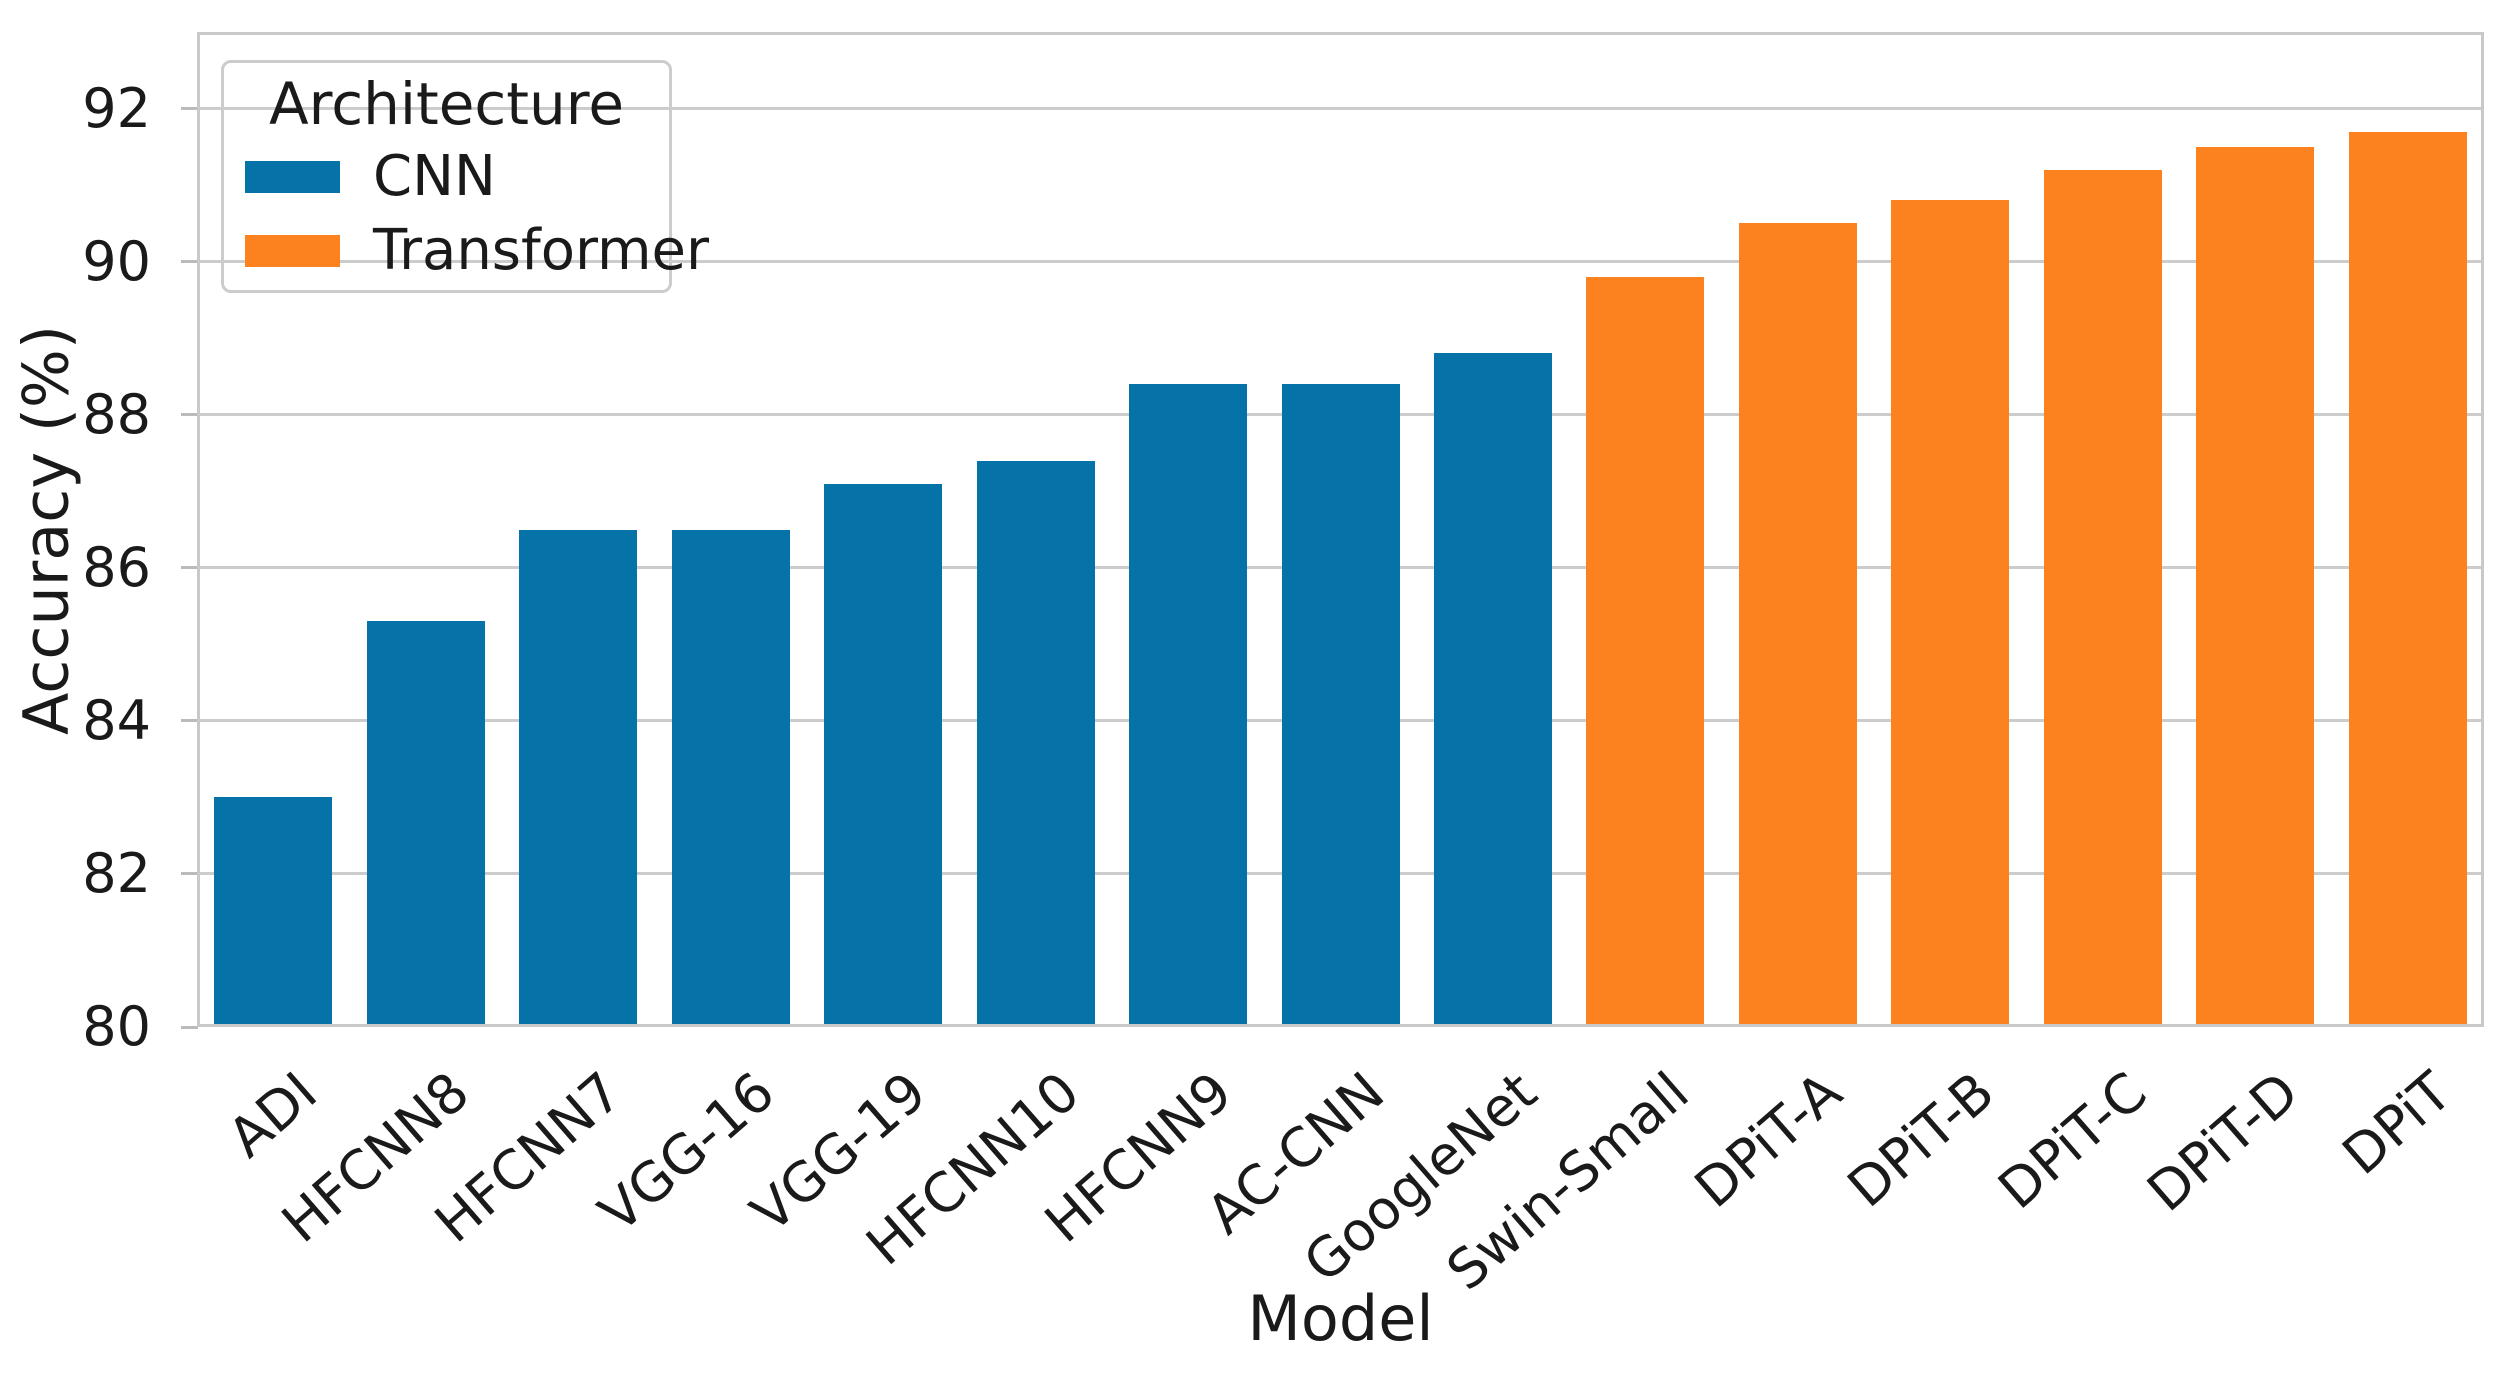 This screenshot has width=2513, height=1390. I want to click on x-tick-label-dpit-d: DPiT-D, so click(2223, 1142).